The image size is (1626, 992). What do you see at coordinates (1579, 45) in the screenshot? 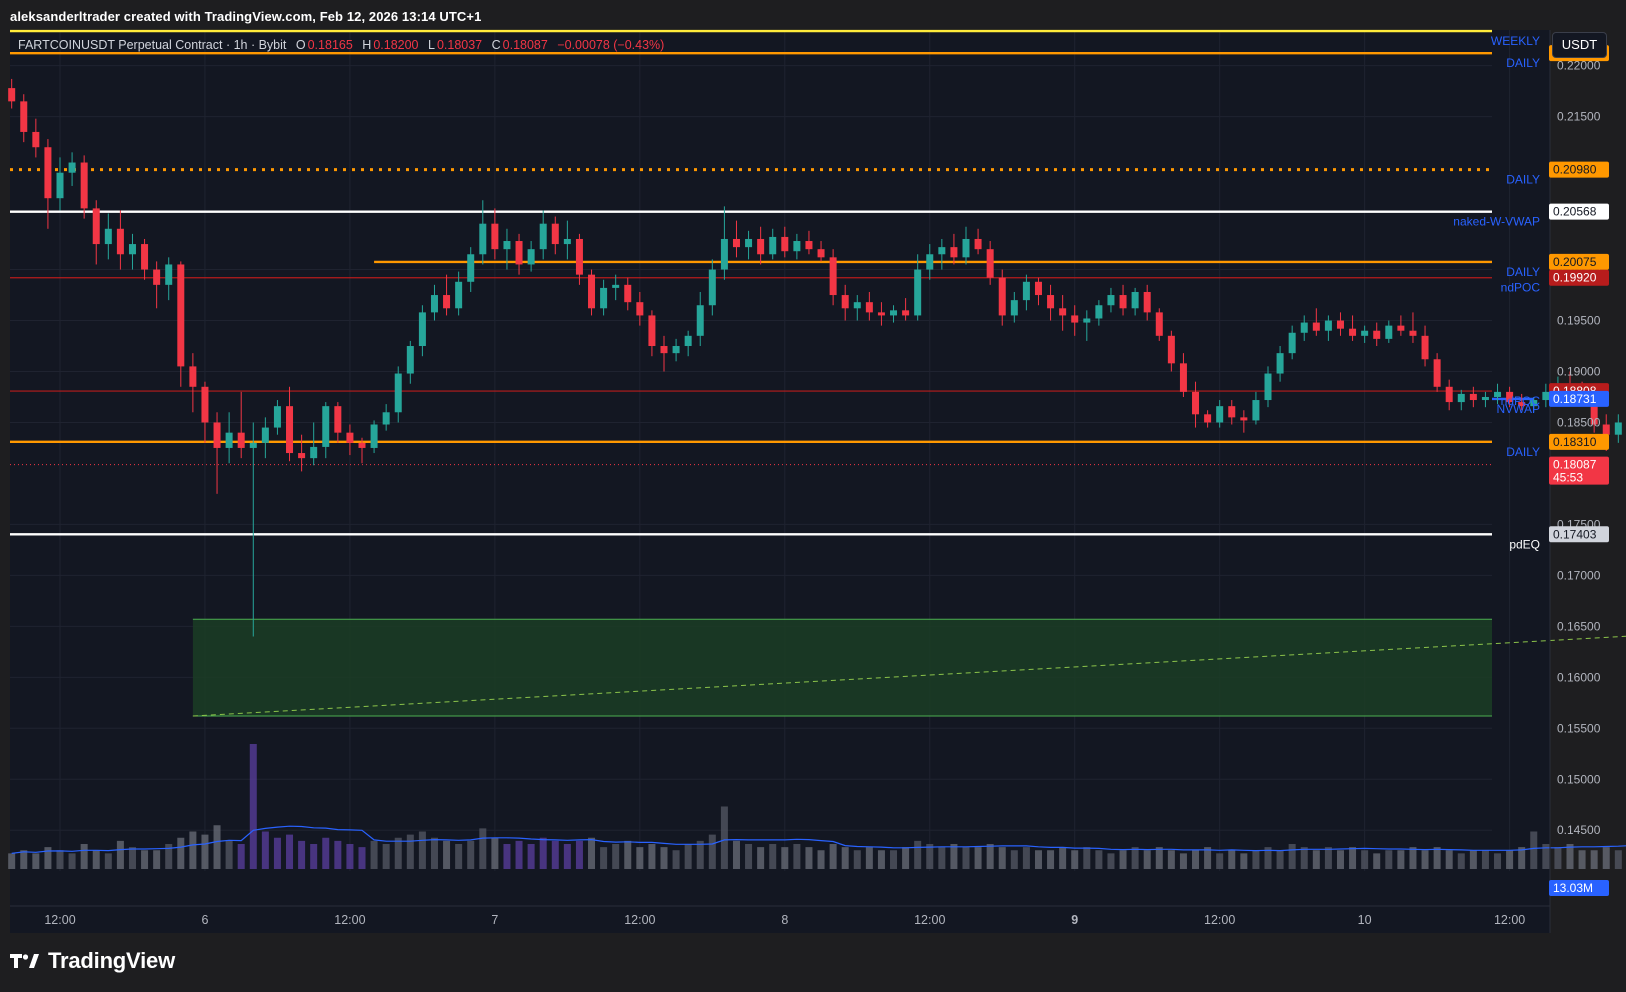
I see `currency-button: USDT` at bounding box center [1579, 45].